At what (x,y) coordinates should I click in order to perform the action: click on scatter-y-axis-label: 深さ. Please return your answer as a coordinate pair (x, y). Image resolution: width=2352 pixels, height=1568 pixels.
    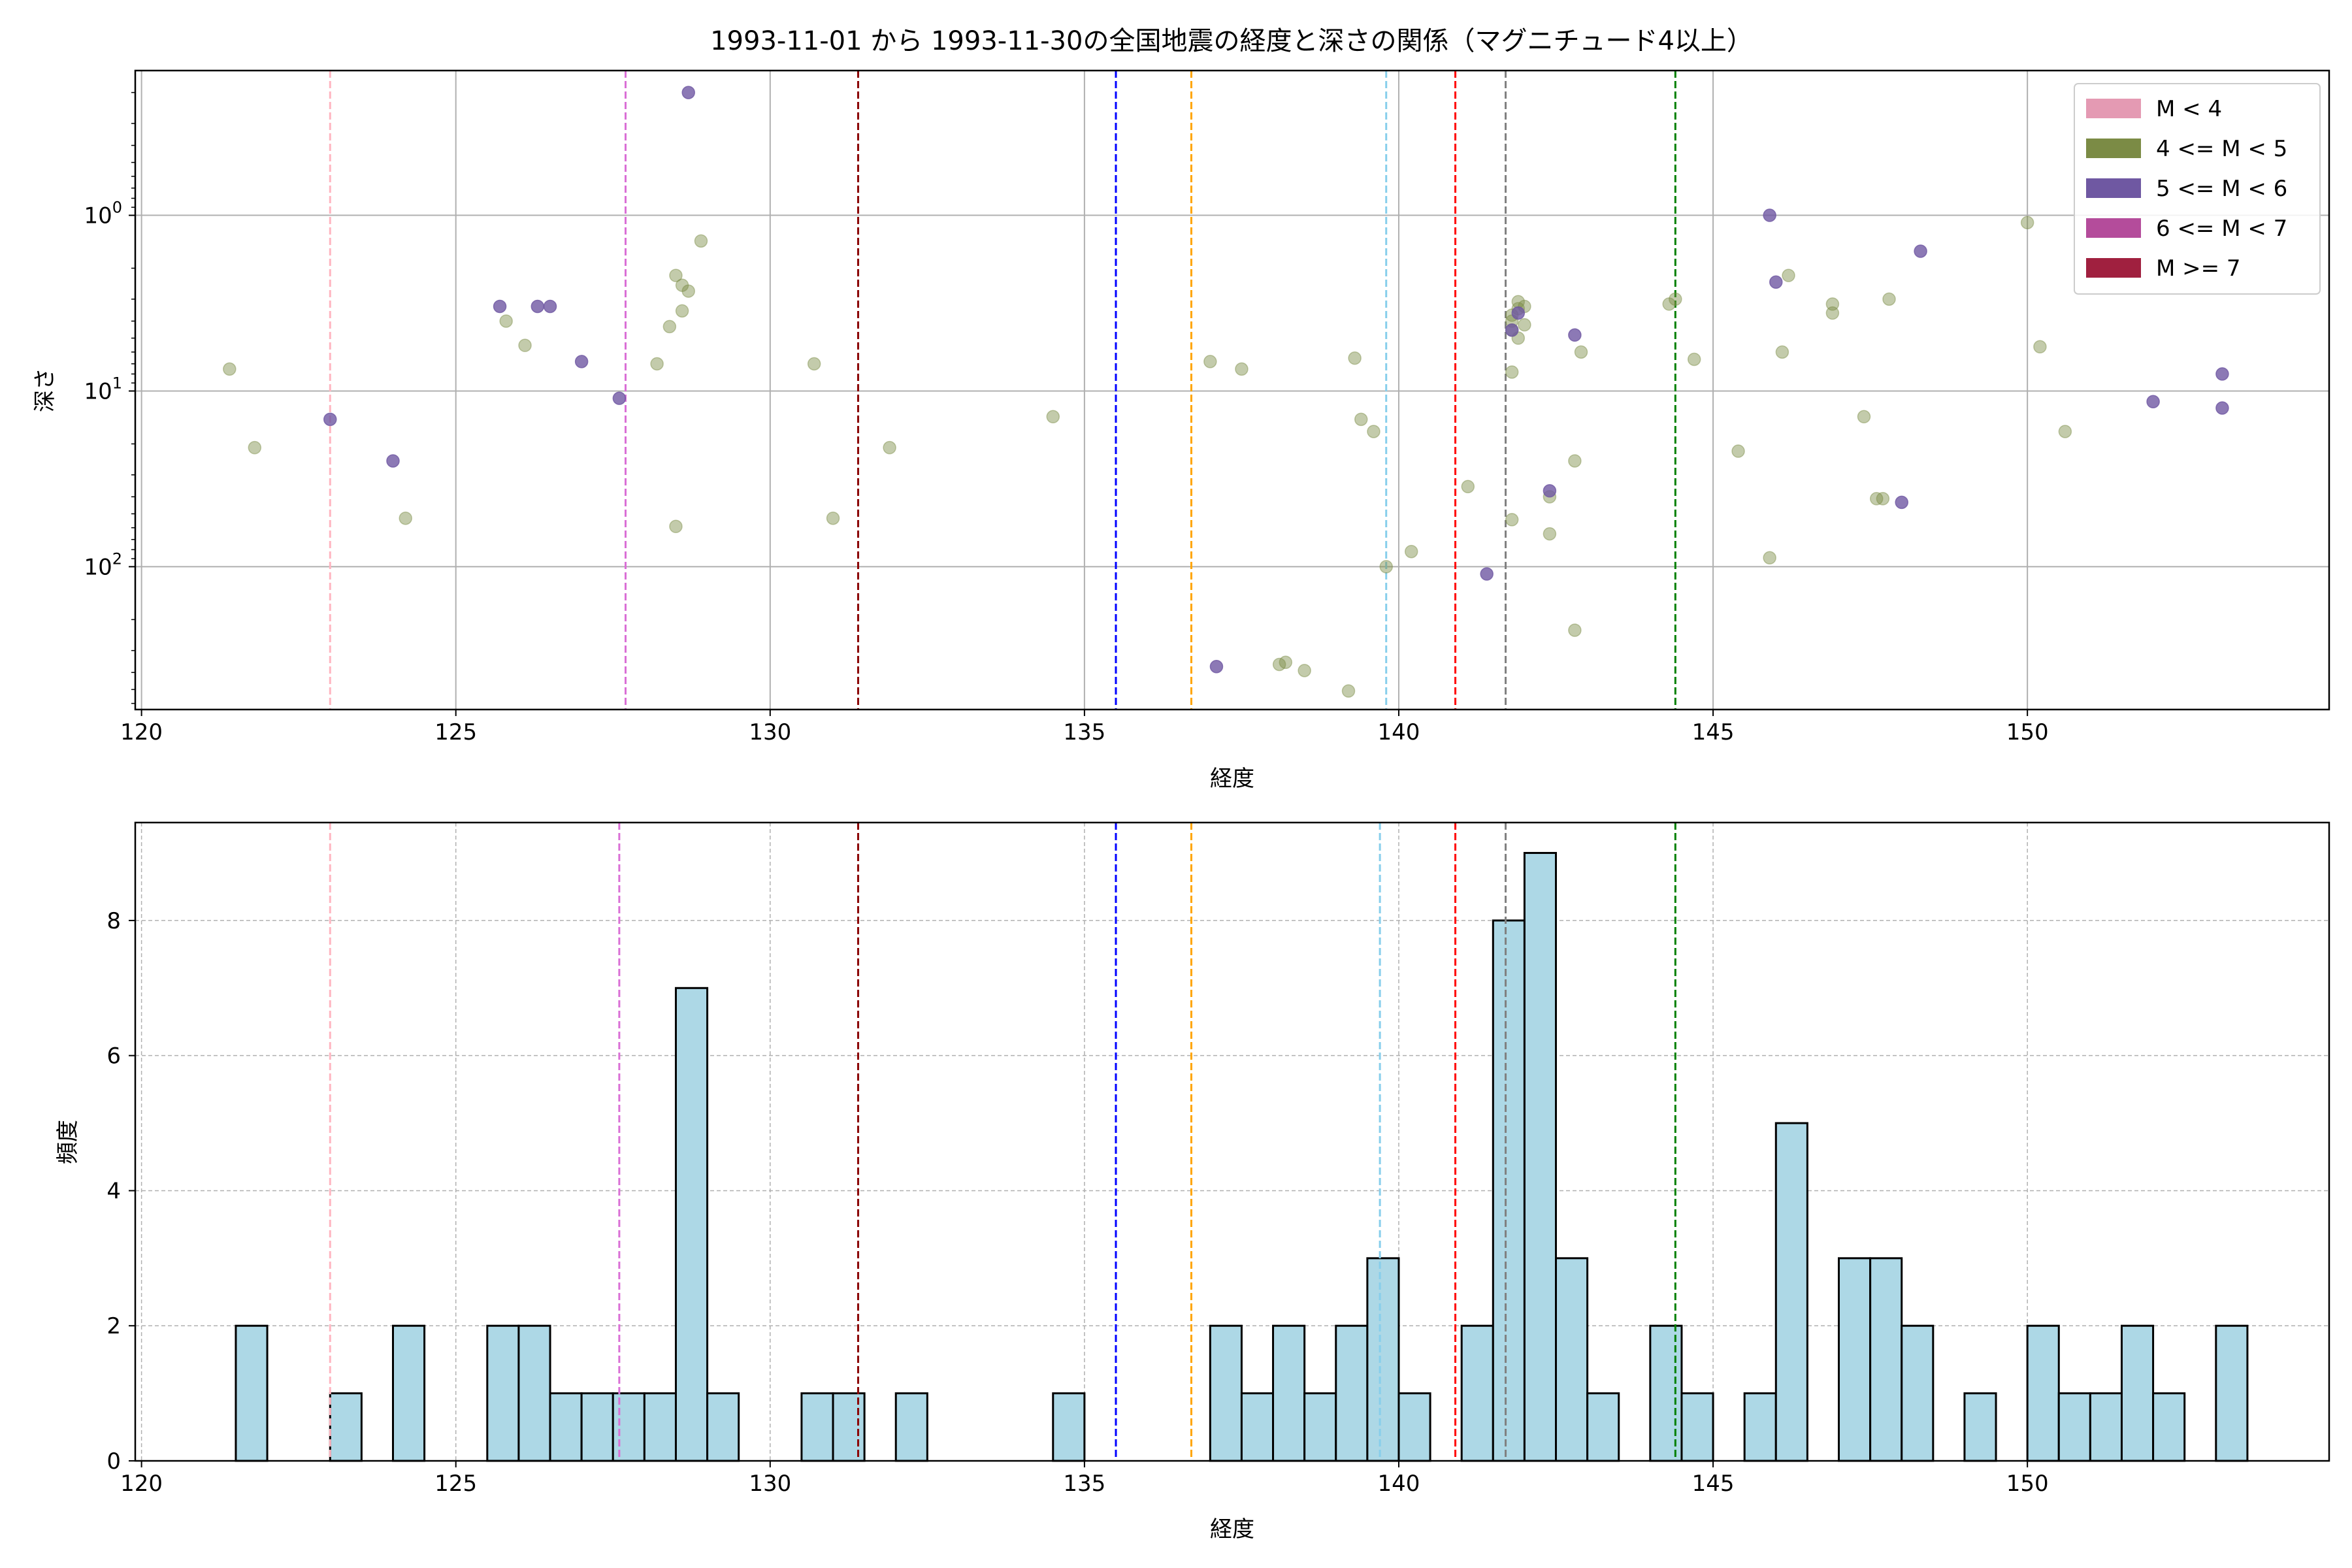
    Looking at the image, I should click on (45, 390).